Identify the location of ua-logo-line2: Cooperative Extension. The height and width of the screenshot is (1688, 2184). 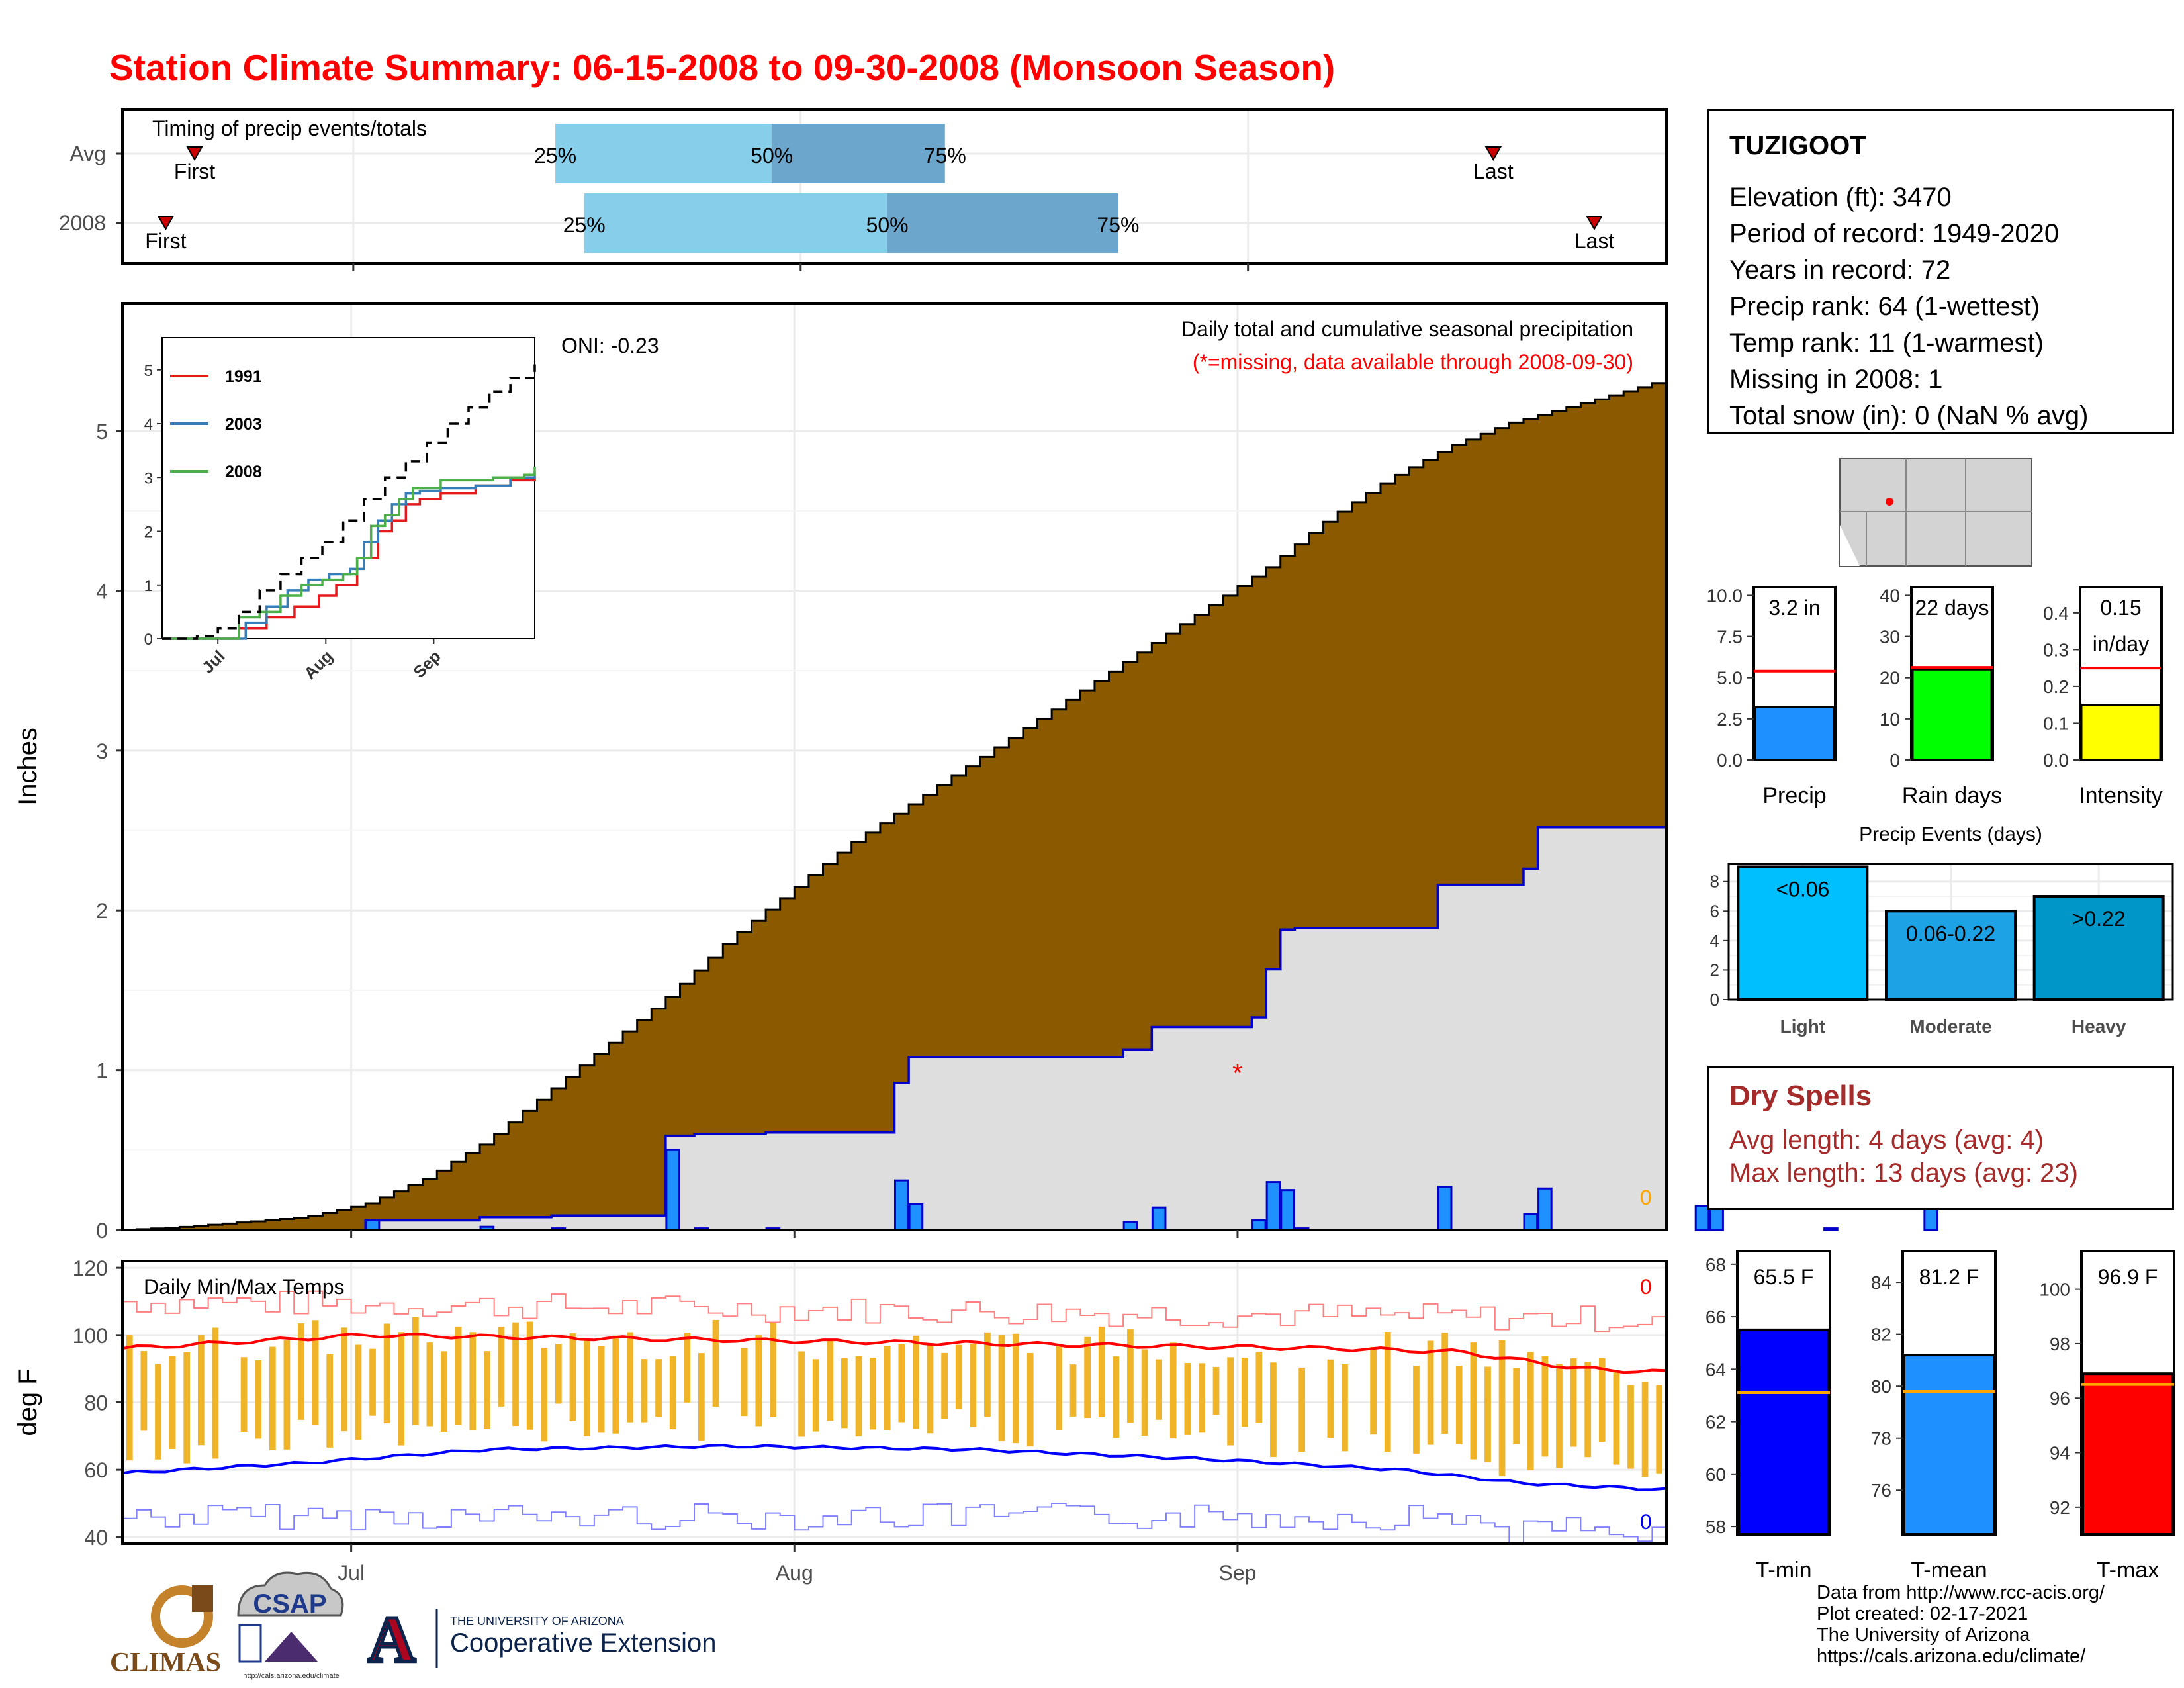
(583, 1643).